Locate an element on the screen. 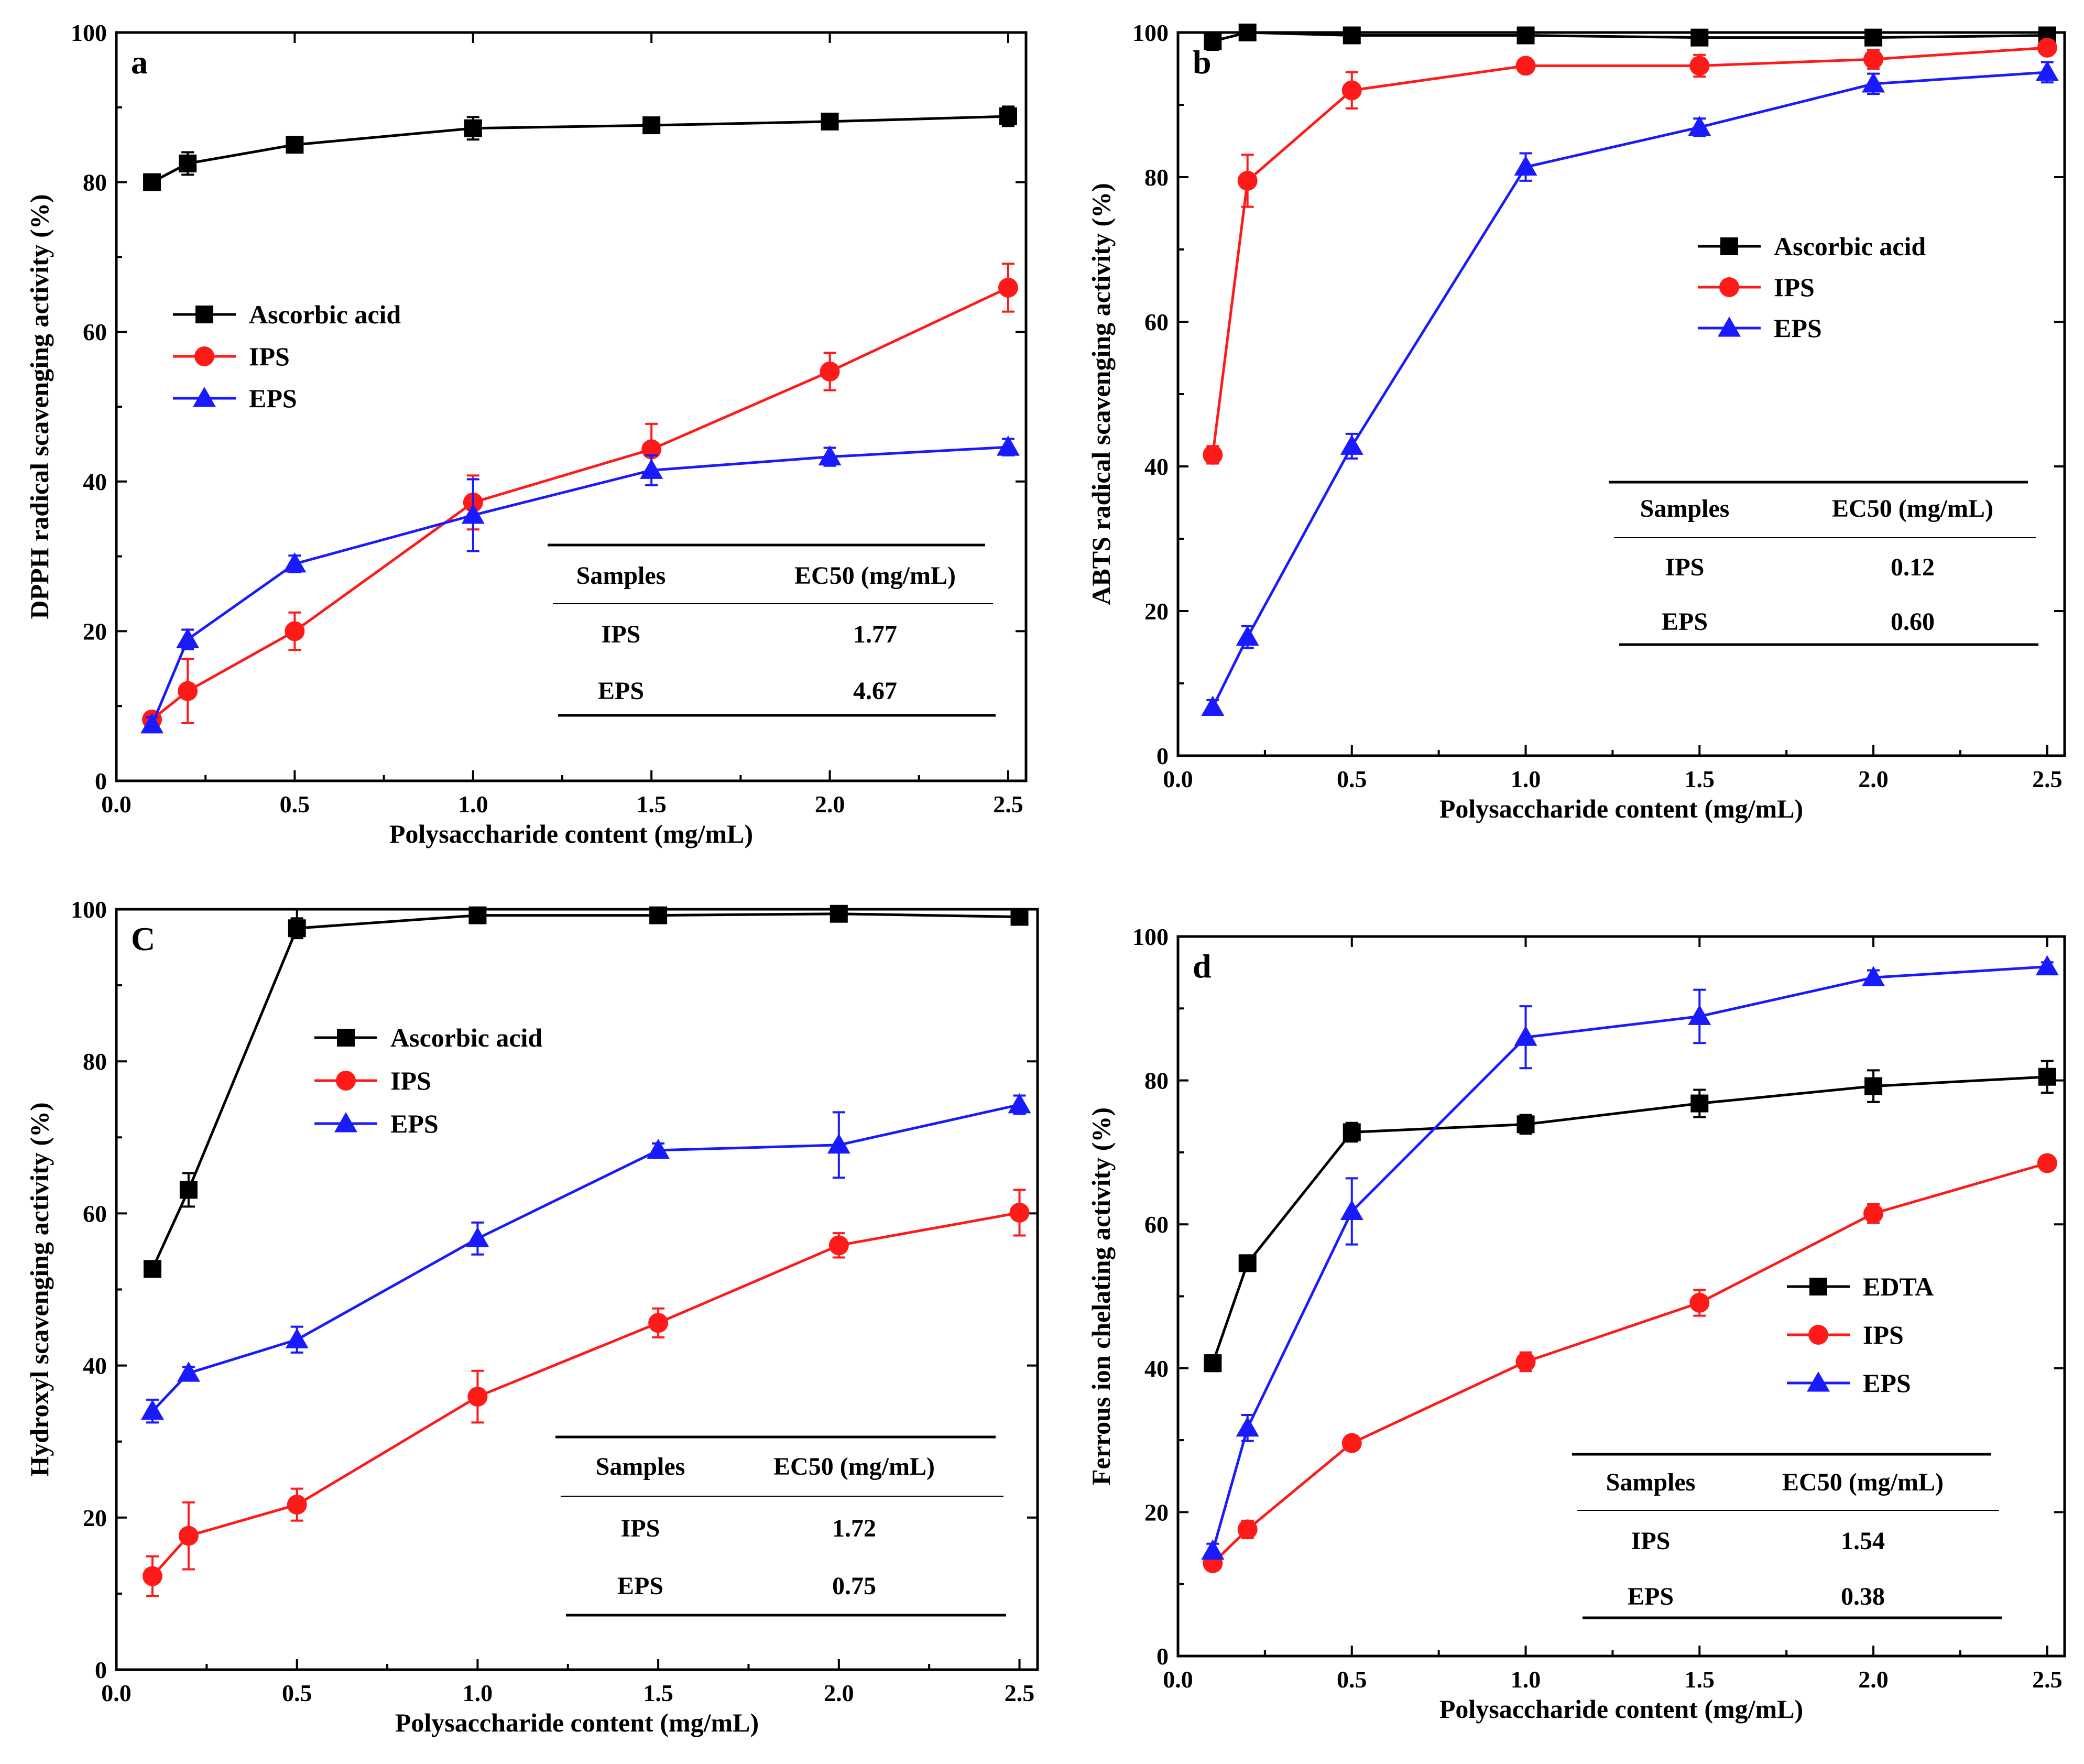  y-axis-label: ABTS radical scavenging activity (%) is located at coordinates (1101, 394).